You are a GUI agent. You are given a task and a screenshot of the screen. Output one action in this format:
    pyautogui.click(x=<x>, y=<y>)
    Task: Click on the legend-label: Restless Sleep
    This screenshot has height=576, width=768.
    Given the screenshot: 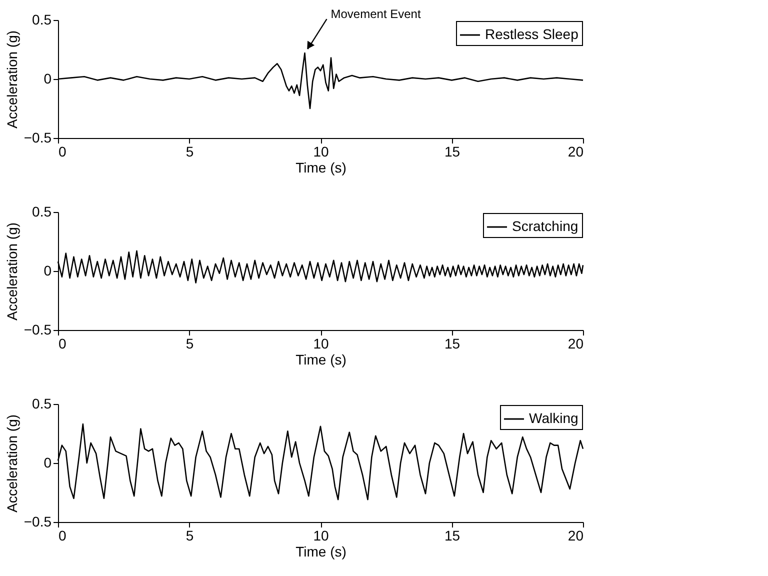 What is the action you would take?
    pyautogui.click(x=532, y=34)
    